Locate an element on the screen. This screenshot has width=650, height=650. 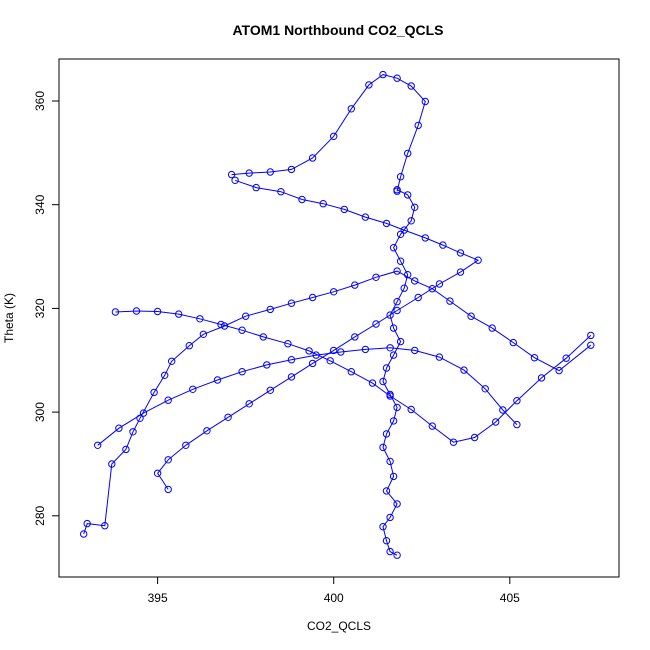
series-line is located at coordinates (399, 372).